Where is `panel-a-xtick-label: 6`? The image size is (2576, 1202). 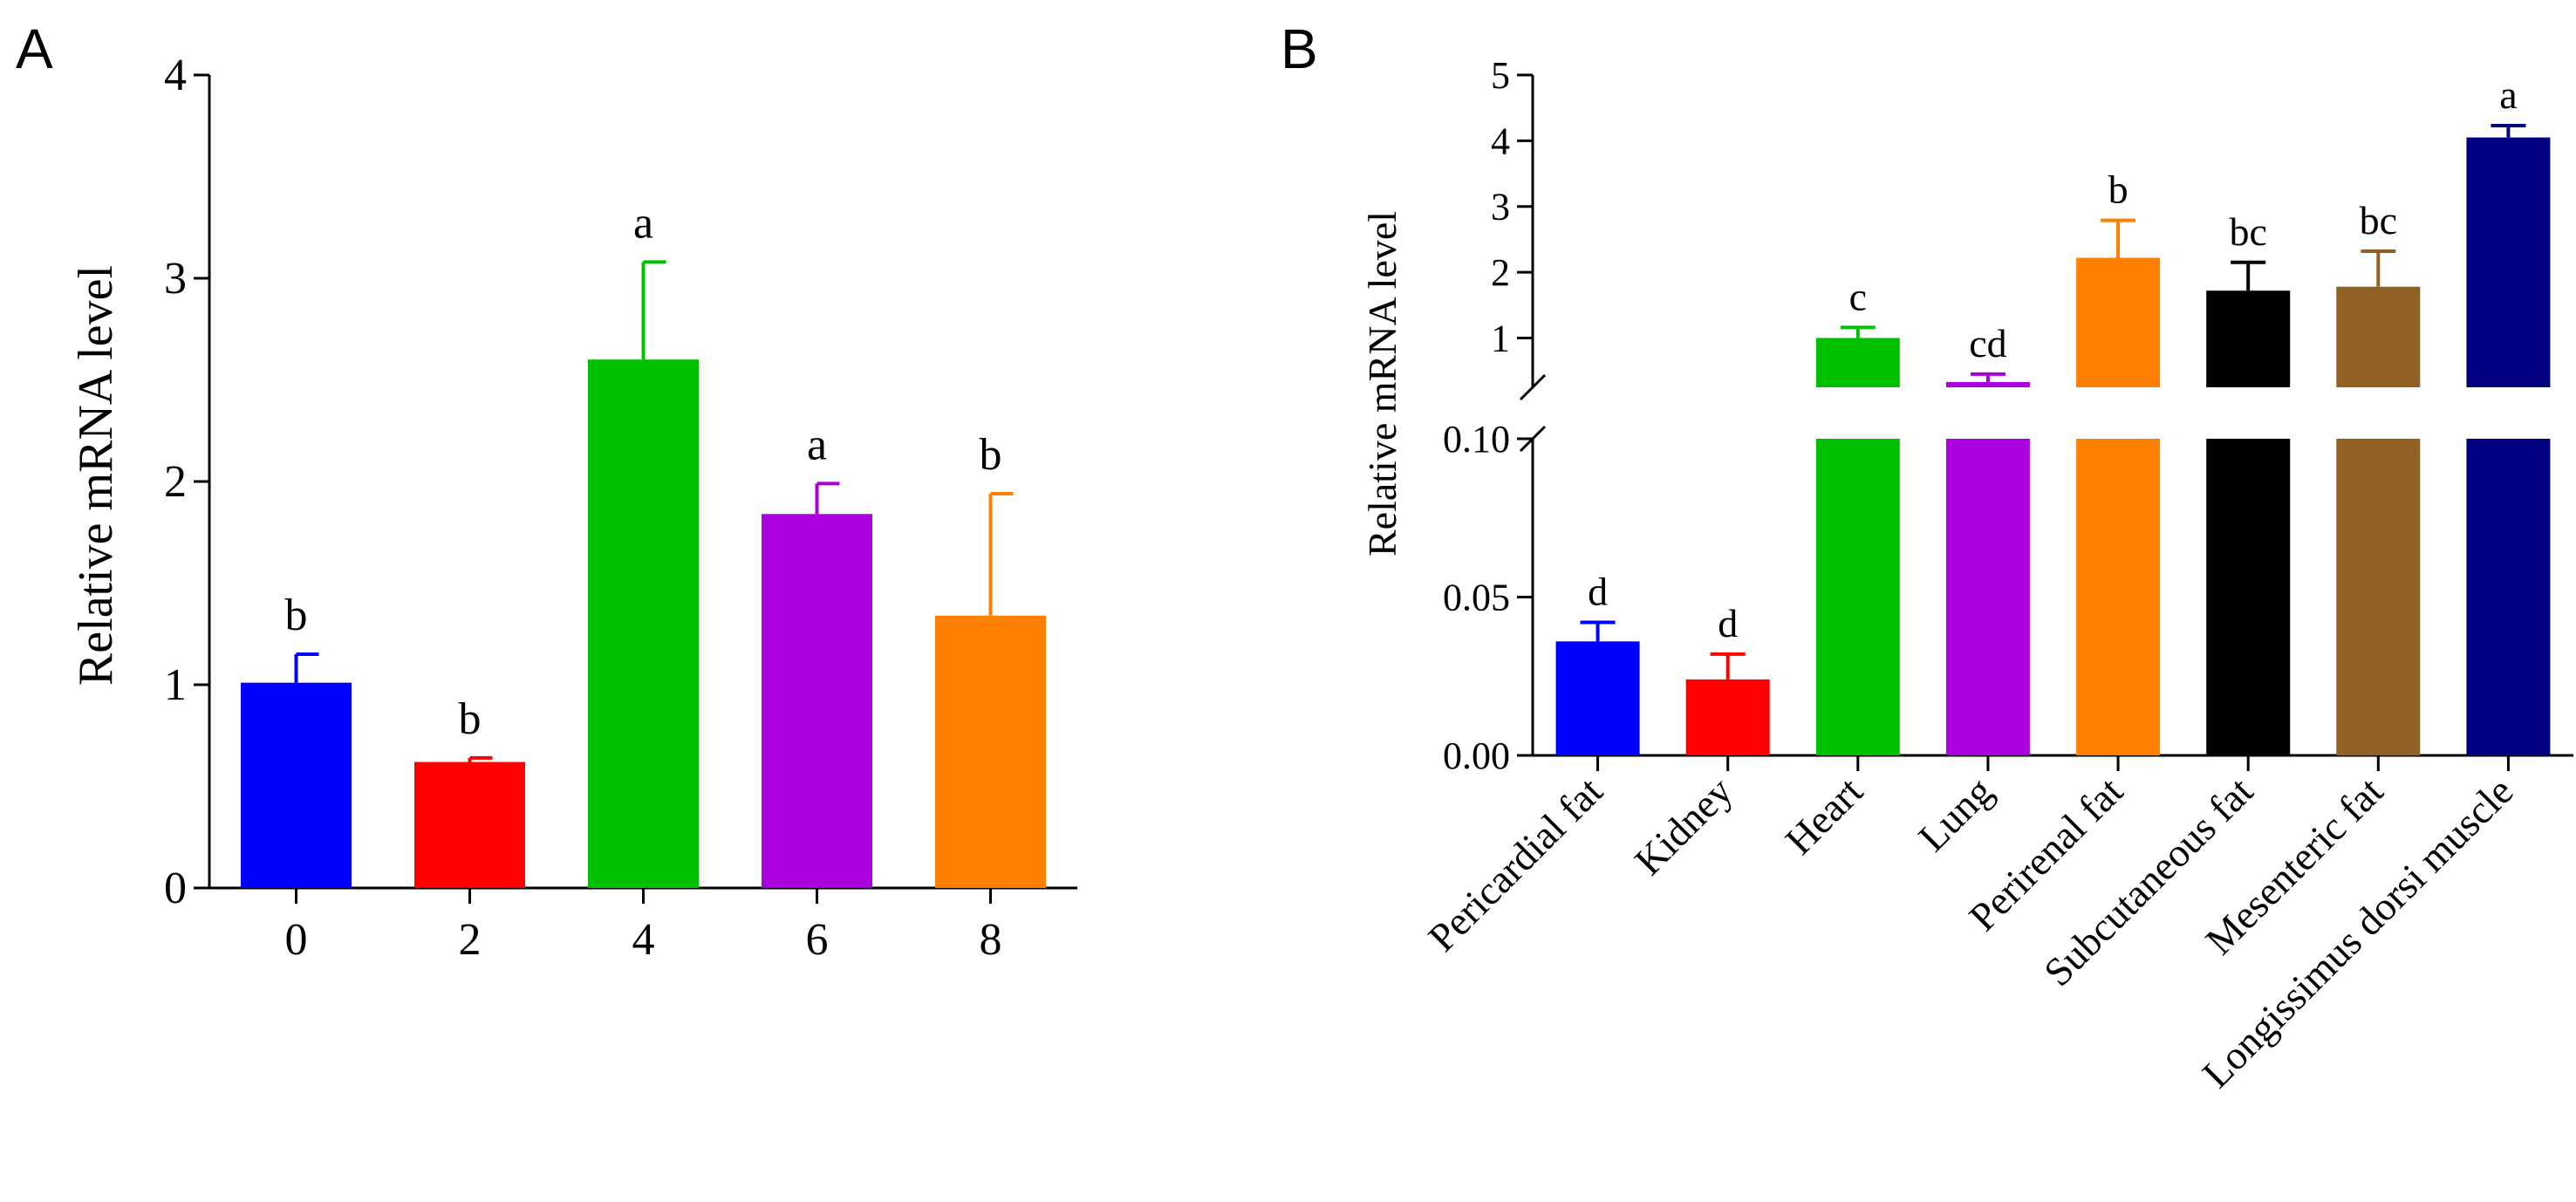 panel-a-xtick-label: 6 is located at coordinates (817, 940).